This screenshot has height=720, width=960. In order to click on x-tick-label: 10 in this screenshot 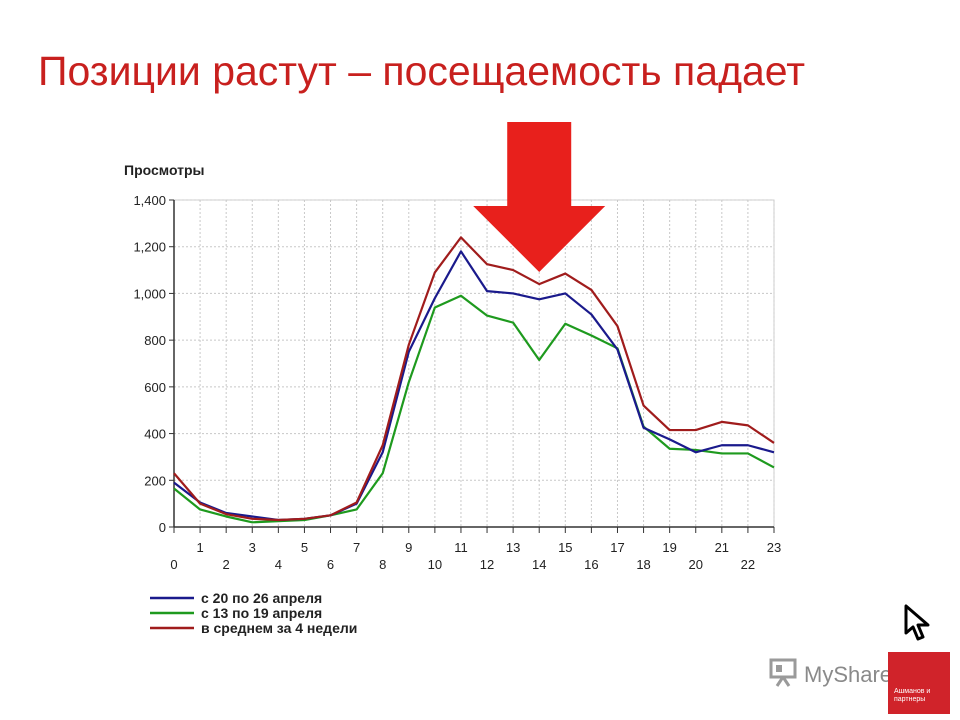, I will do `click(435, 564)`.